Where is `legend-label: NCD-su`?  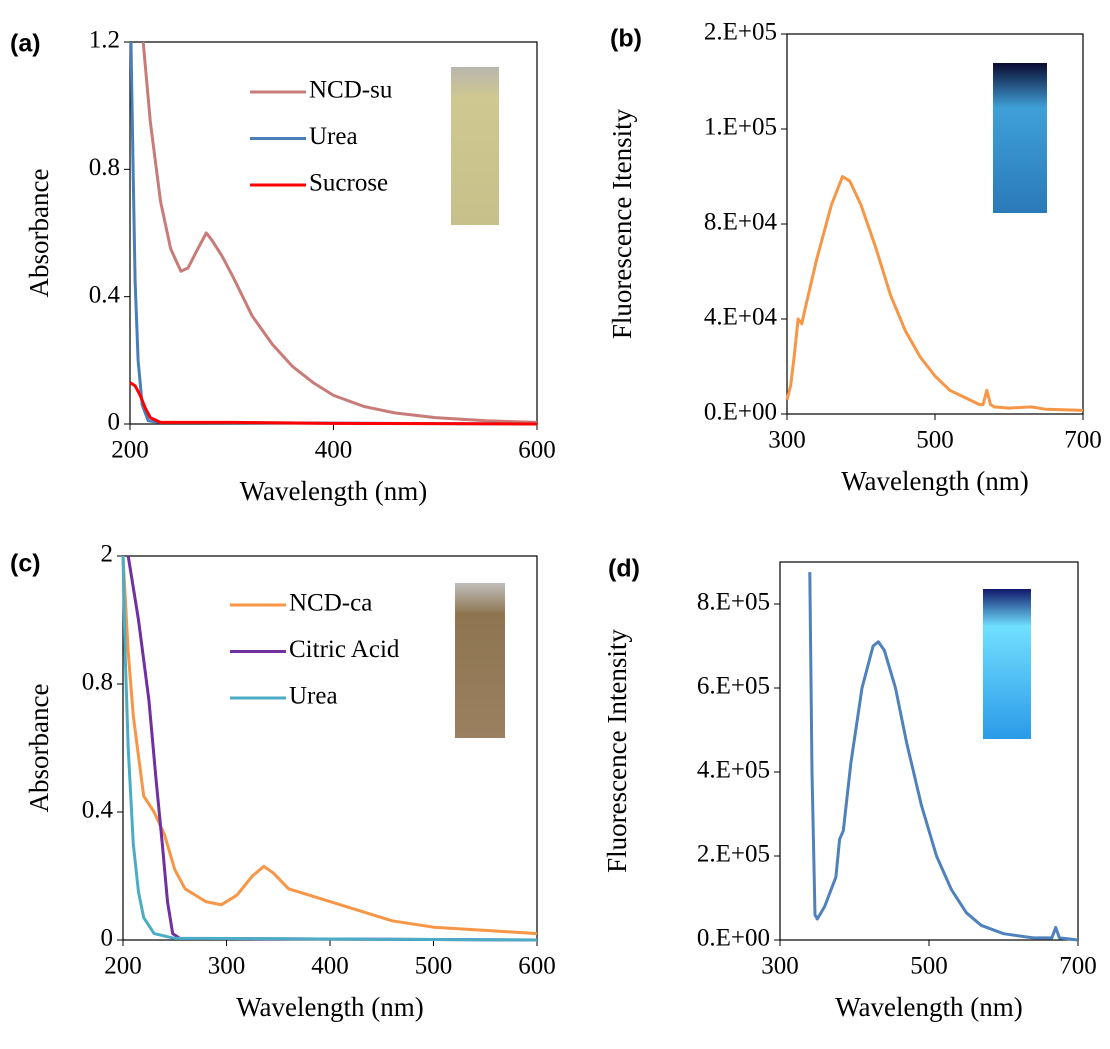
legend-label: NCD-su is located at coordinates (351, 90).